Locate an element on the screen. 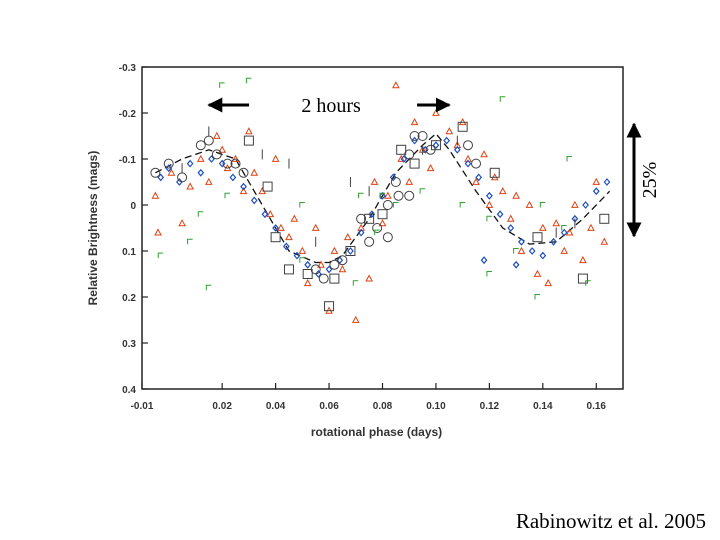  x-tick-label: 0.16 is located at coordinates (597, 406).